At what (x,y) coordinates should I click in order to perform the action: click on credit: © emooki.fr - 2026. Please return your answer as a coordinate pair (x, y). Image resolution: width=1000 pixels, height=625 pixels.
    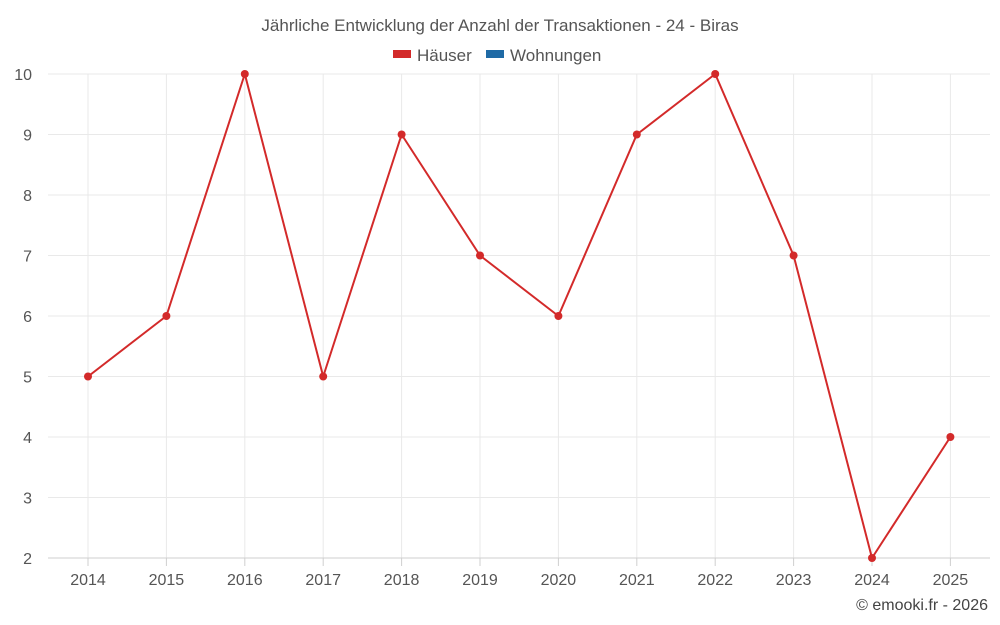
    Looking at the image, I should click on (922, 605).